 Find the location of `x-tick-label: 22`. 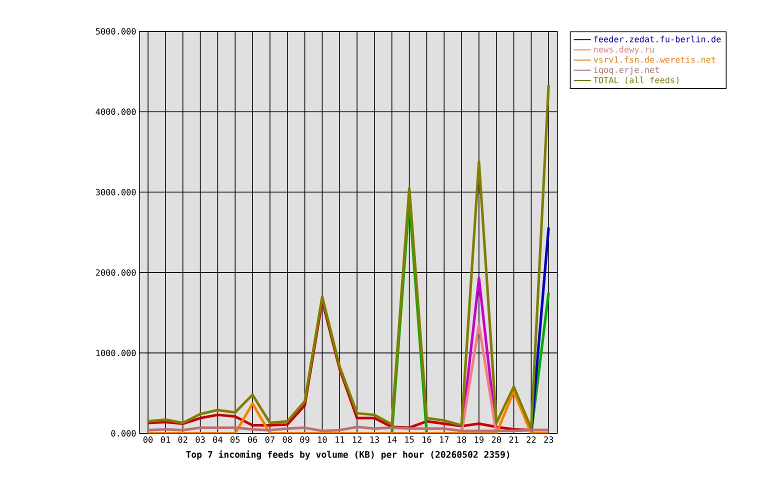

x-tick-label: 22 is located at coordinates (531, 439).